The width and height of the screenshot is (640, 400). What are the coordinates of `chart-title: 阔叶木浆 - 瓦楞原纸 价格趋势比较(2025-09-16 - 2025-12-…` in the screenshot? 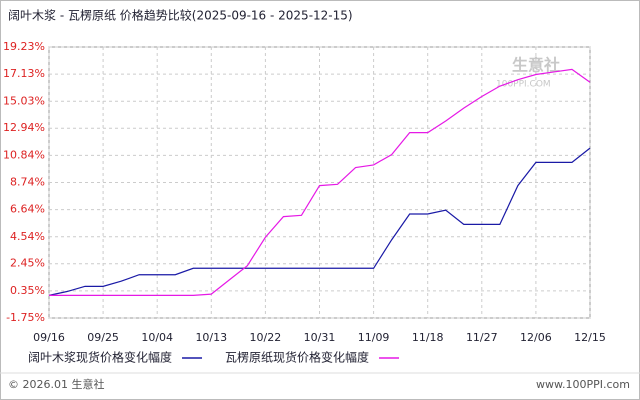 It's located at (180, 15).